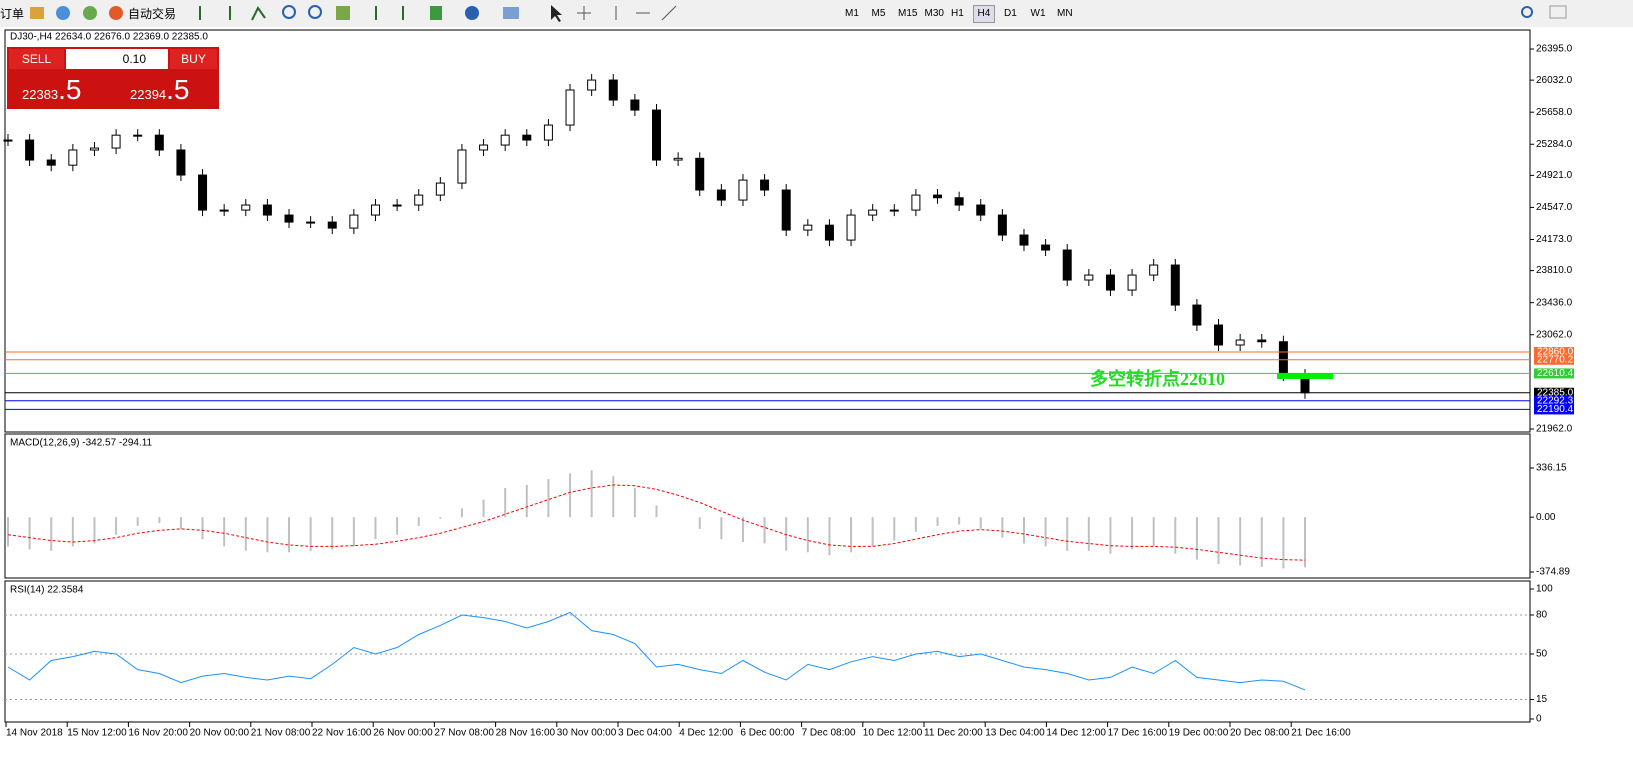 Image resolution: width=1633 pixels, height=779 pixels. Describe the element at coordinates (1157, 378) in the screenshot. I see `annotation: 多空转折点22610` at that location.